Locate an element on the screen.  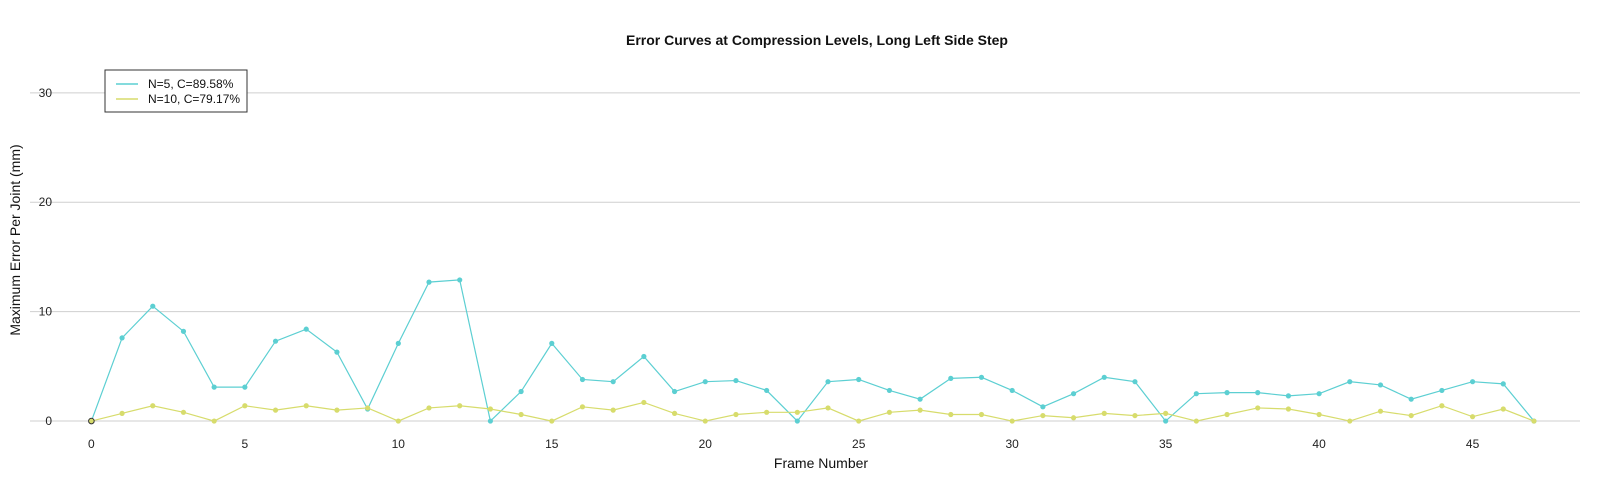
x-tick-label: 25 is located at coordinates (859, 444).